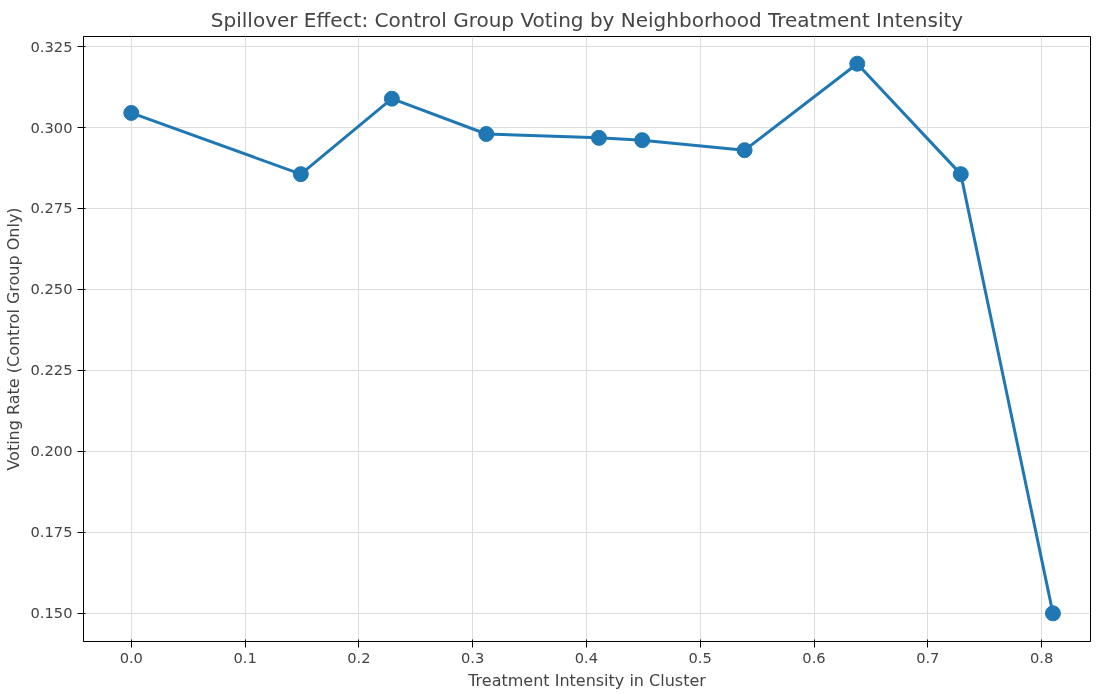 Image resolution: width=1102 pixels, height=694 pixels. Describe the element at coordinates (51, 208) in the screenshot. I see `y-tick-label: 0.275` at that location.